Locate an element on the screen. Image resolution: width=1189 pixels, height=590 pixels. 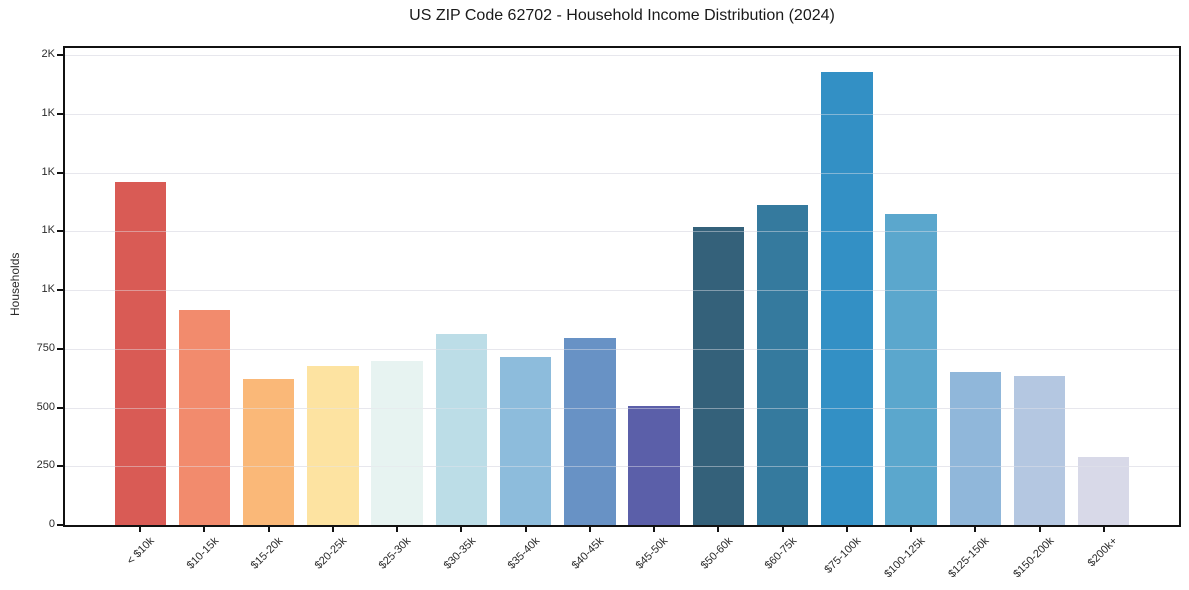
x-tick-label: $30-35k is located at coordinates (459, 553).